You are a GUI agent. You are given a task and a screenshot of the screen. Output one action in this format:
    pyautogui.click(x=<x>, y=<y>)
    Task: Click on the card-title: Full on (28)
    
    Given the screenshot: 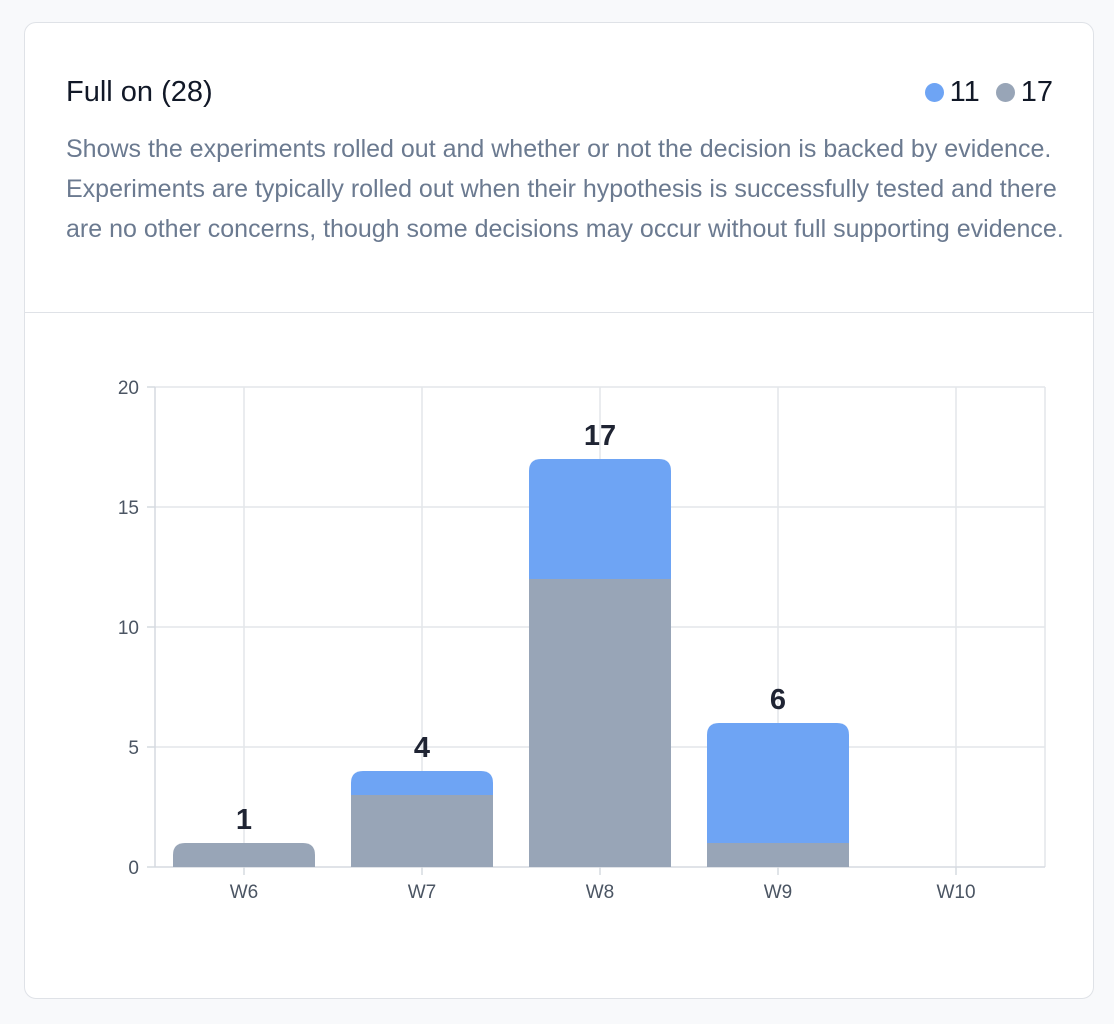 What is the action you would take?
    pyautogui.click(x=139, y=92)
    